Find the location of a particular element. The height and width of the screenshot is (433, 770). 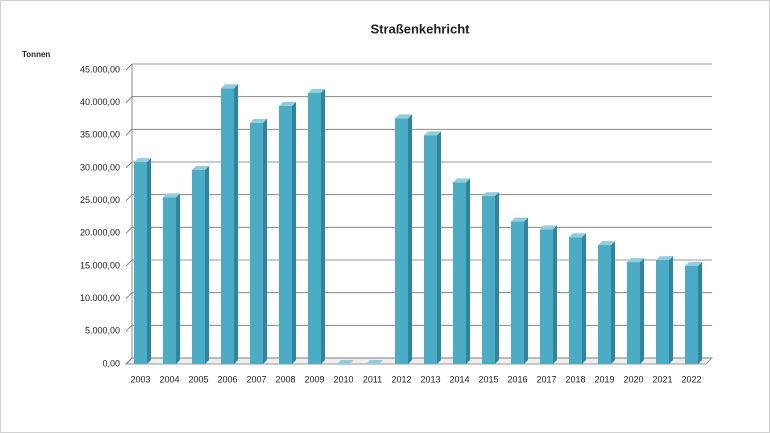

x-tick-label: 2021 is located at coordinates (662, 379).